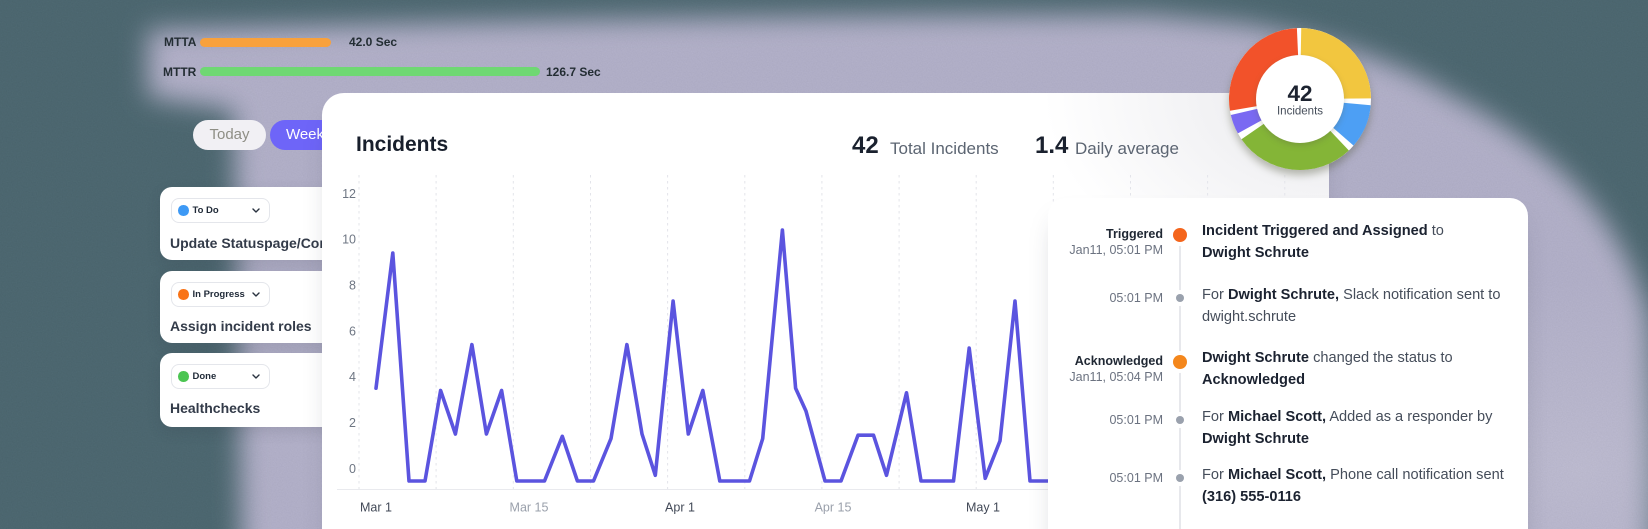 This screenshot has width=1648, height=529. Describe the element at coordinates (680, 508) in the screenshot. I see `svg-text: Apr 1` at that location.